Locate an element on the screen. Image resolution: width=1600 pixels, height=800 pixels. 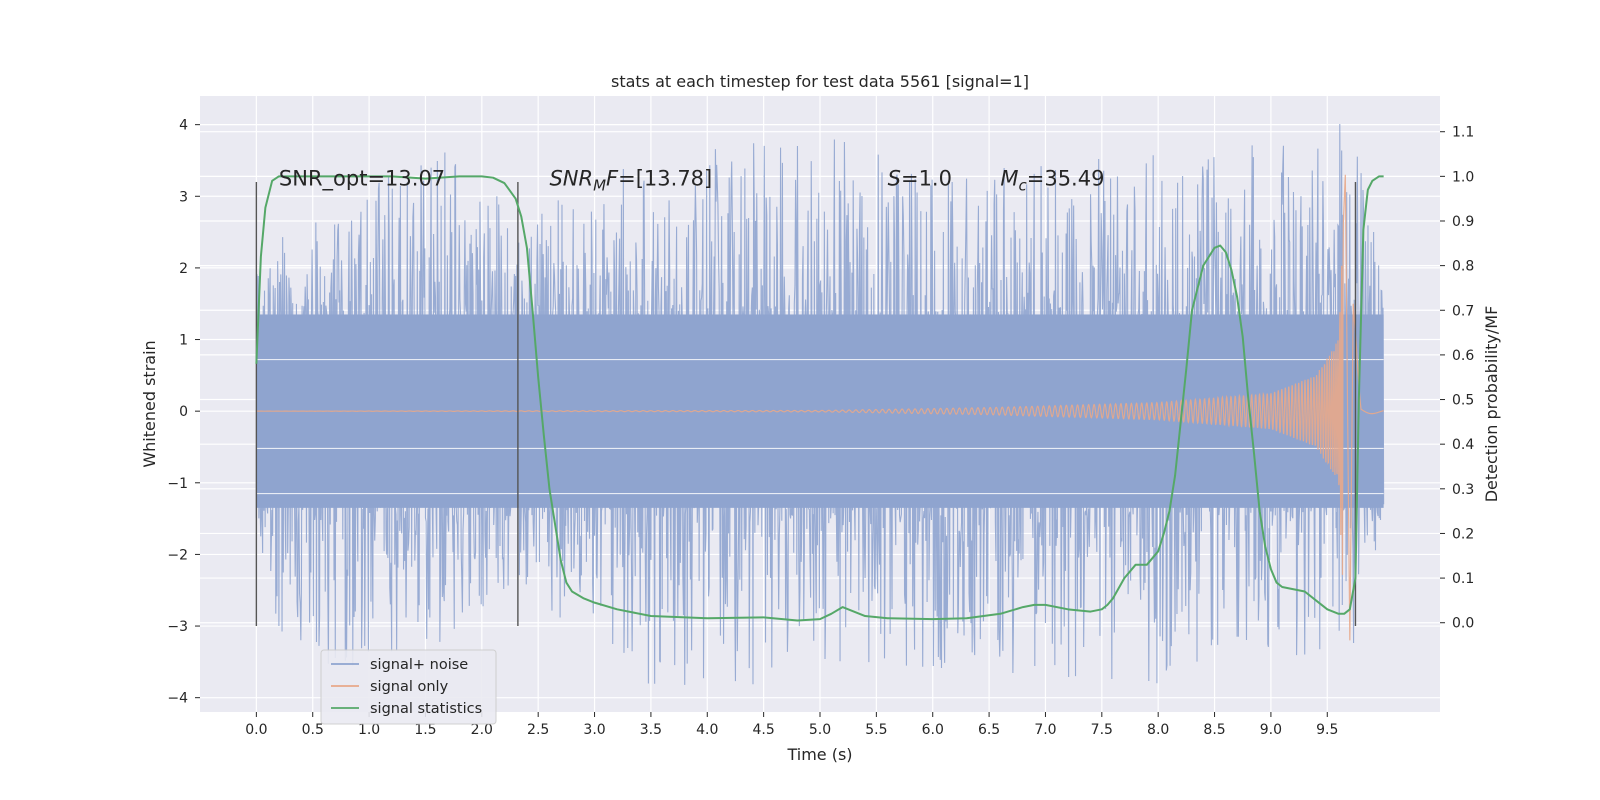
annotation-part: S is located at coordinates (894, 179).